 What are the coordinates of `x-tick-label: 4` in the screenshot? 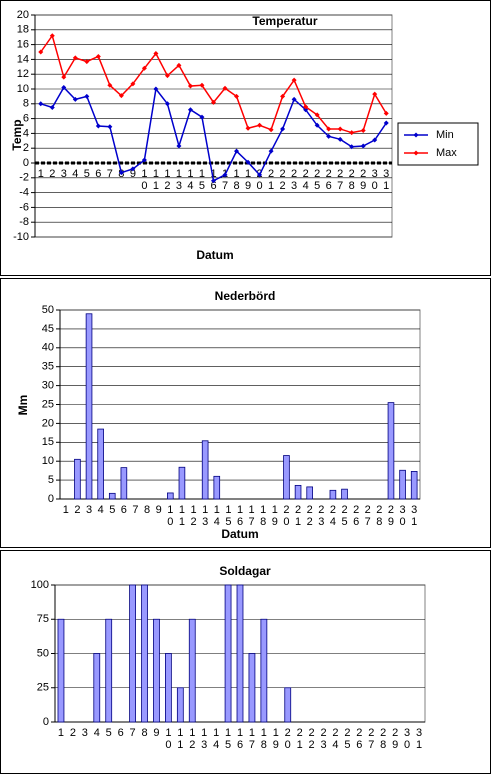 It's located at (97, 733).